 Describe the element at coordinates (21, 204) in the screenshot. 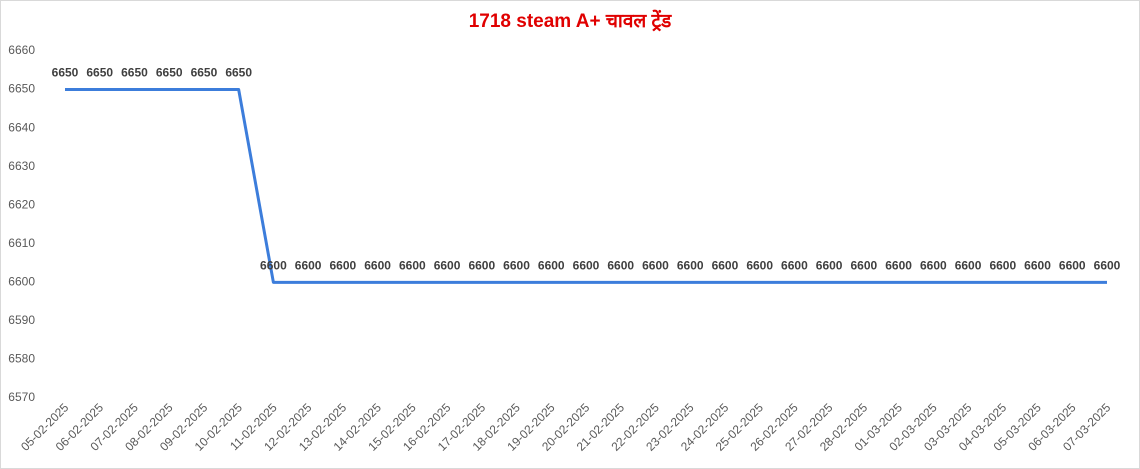

I see `y-tick-label: 6620` at that location.